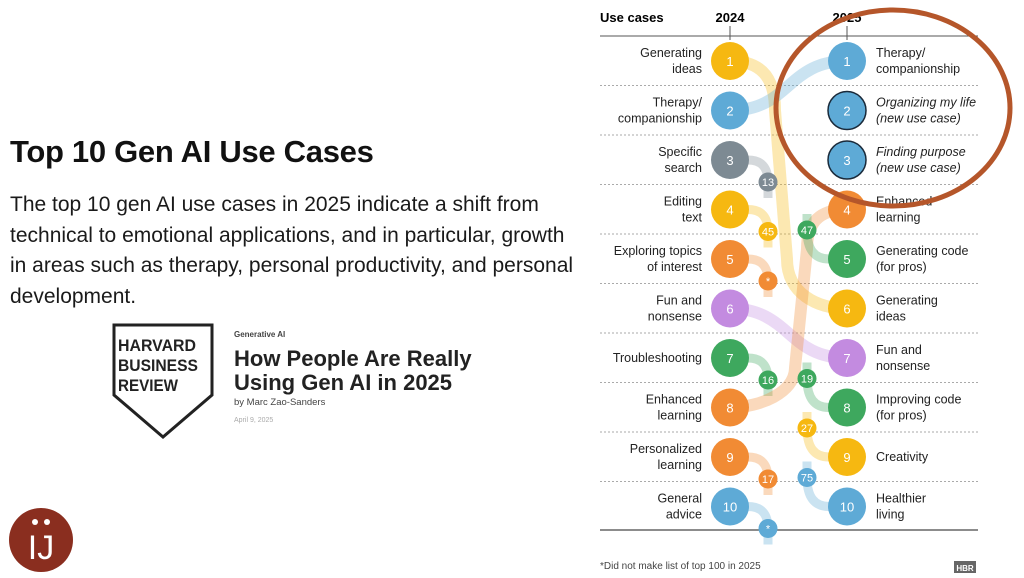  Describe the element at coordinates (904, 210) in the screenshot. I see `use-case-2025-label: Enhanced learning` at that location.